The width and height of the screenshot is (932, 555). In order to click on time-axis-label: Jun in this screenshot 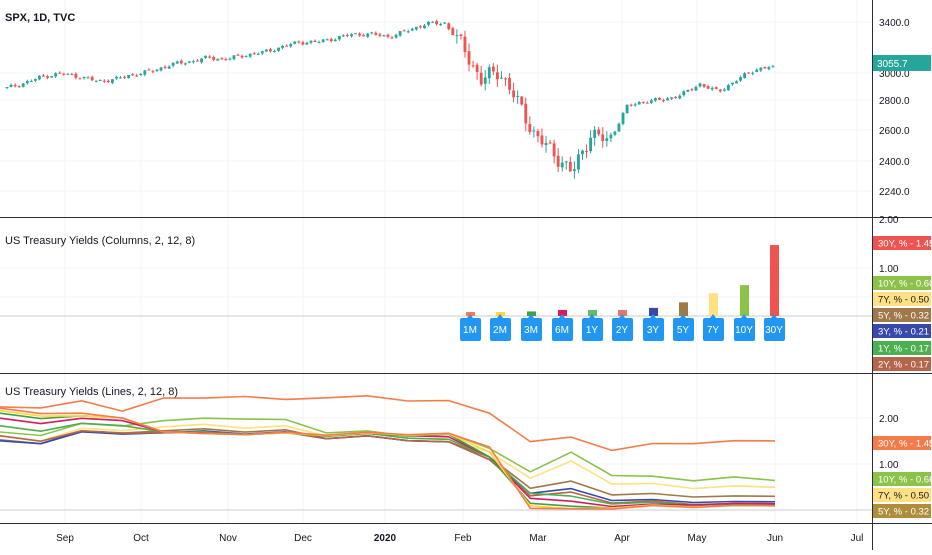, I will do `click(775, 538)`.